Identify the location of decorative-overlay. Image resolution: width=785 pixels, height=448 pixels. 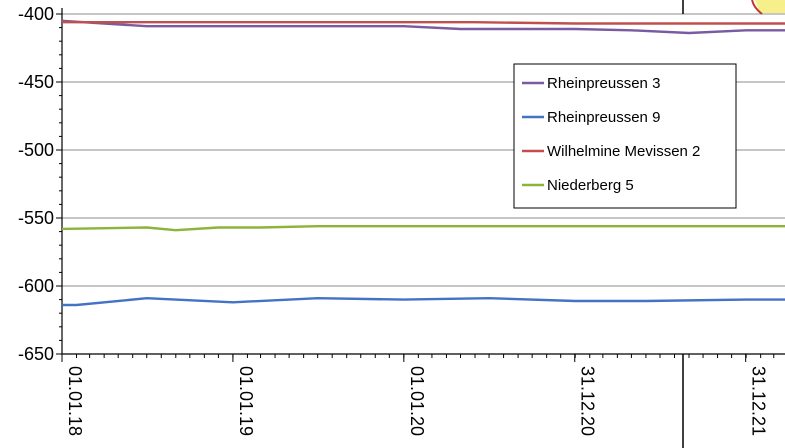
(733, 224).